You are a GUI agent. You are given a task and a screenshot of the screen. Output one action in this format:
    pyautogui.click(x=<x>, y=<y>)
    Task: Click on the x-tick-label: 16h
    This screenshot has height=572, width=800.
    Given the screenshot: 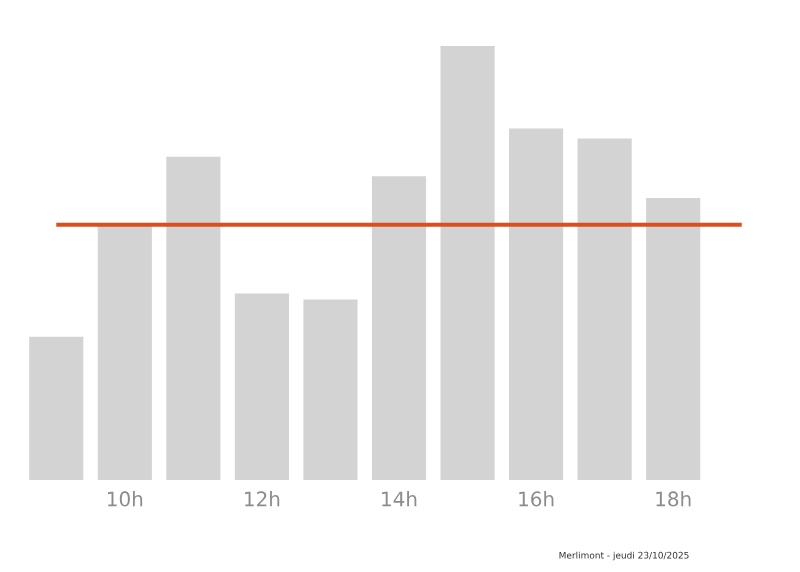 What is the action you would take?
    pyautogui.click(x=536, y=499)
    